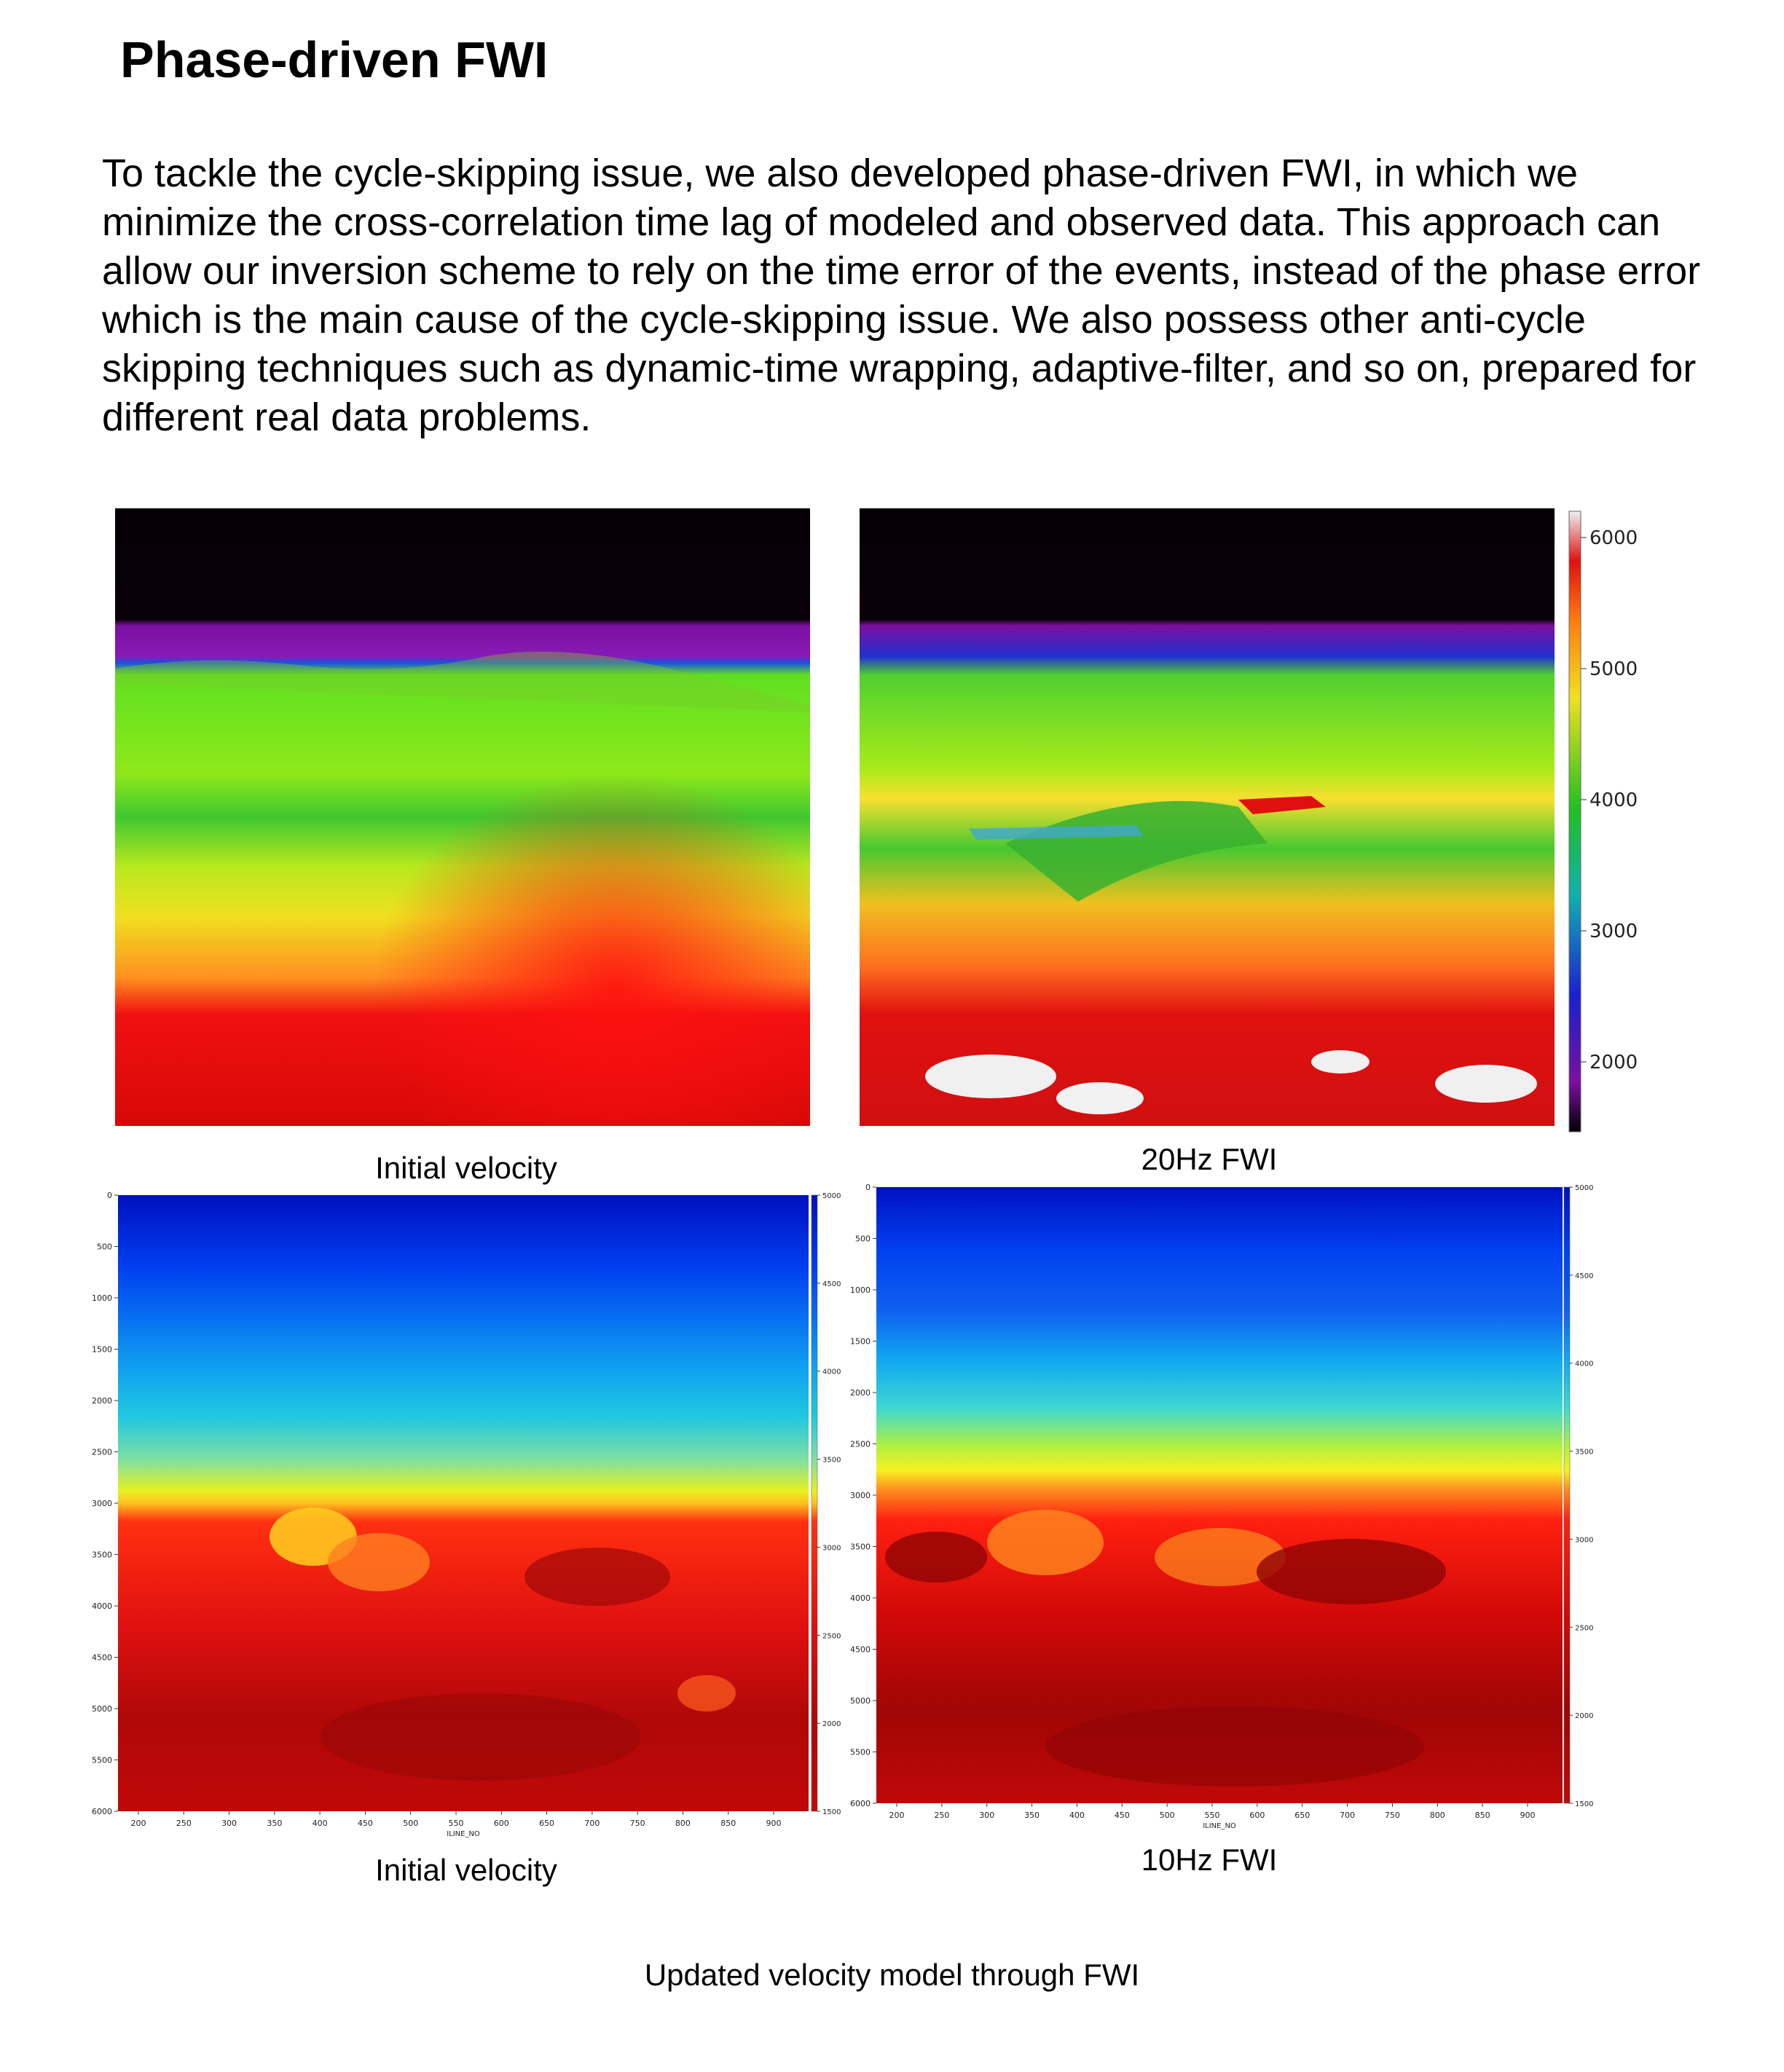  What do you see at coordinates (1210, 1860) in the screenshot?
I see `caption-10hz-fwi: 10Hz FWI` at bounding box center [1210, 1860].